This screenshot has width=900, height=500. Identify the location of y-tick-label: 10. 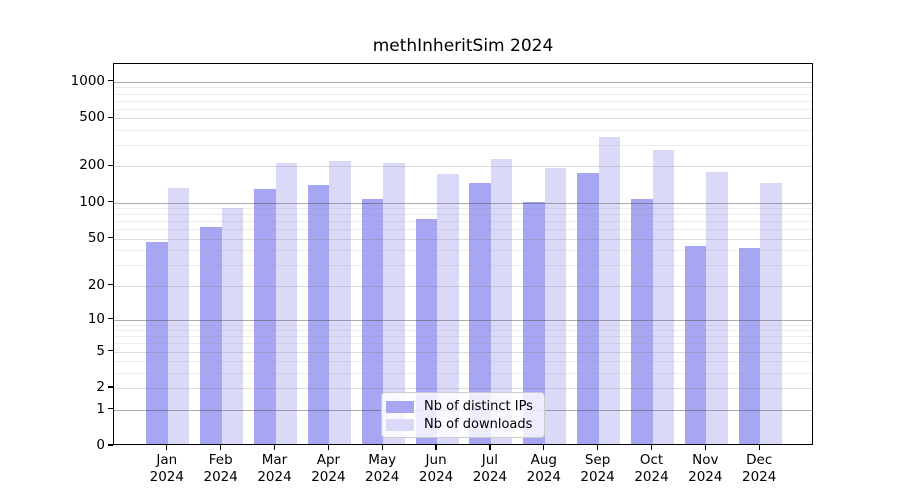
(96, 318).